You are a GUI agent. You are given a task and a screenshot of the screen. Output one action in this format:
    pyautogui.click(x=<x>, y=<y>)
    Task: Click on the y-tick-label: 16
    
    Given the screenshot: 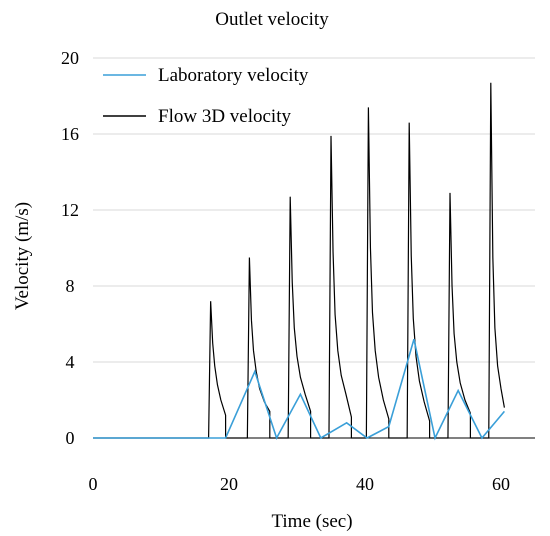 What is the action you would take?
    pyautogui.click(x=70, y=134)
    